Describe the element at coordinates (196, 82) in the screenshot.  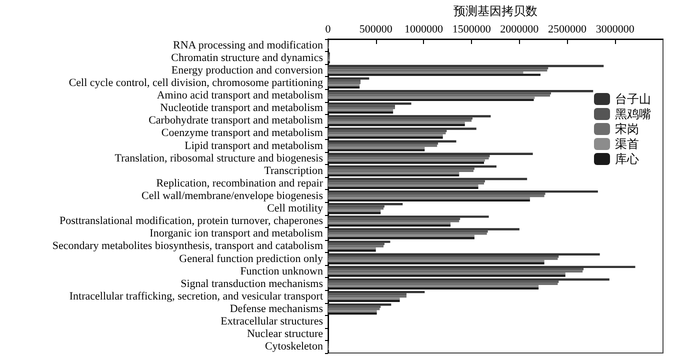
I see `y-tick-label: Cell cycle control, cell division, chromosome partitioning` at that location.